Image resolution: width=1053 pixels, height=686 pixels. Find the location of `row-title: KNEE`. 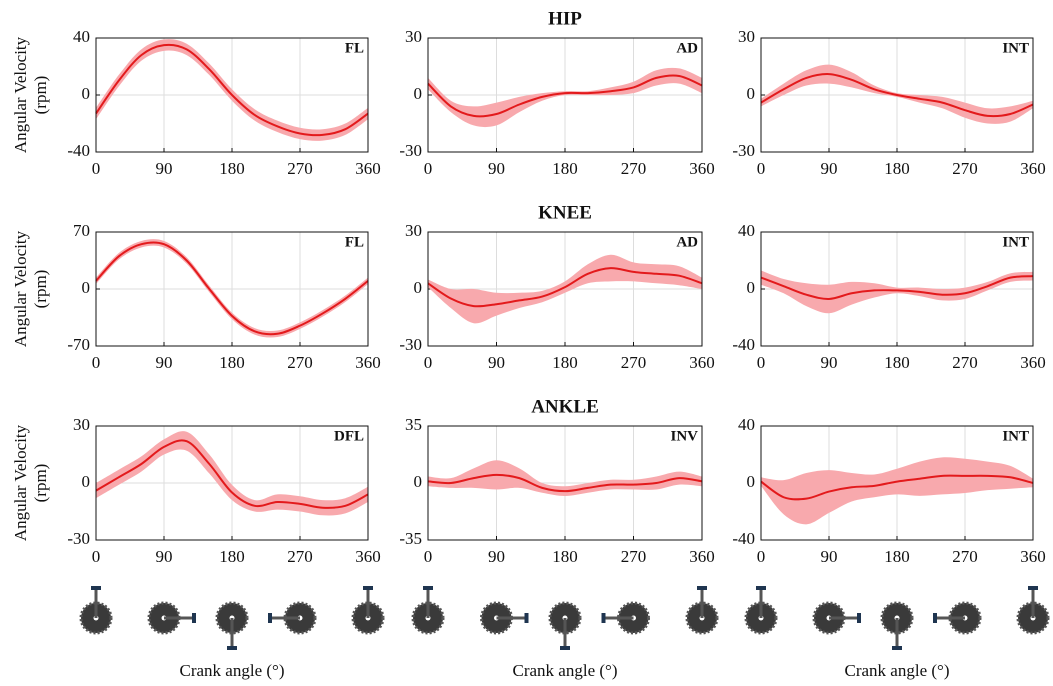

row-title: KNEE is located at coordinates (565, 212).